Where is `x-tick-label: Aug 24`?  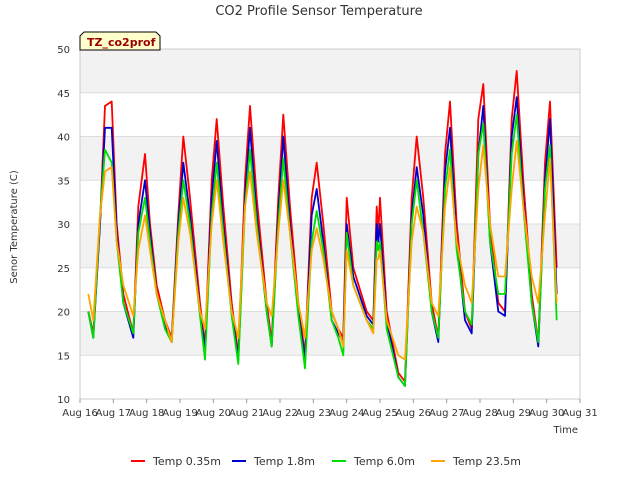
x-tick-label: Aug 24 is located at coordinates (346, 413).